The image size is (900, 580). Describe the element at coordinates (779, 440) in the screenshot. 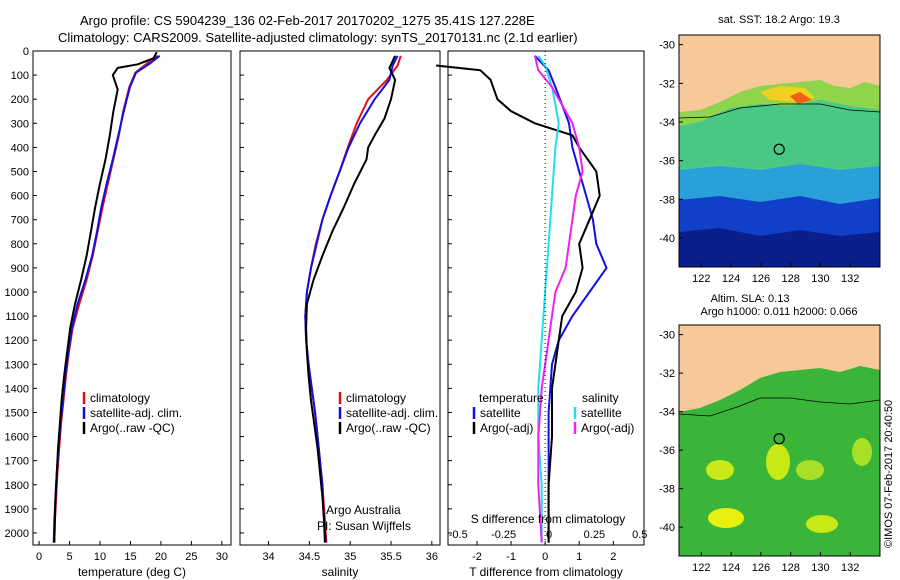

I see `sla-map-frame` at that location.